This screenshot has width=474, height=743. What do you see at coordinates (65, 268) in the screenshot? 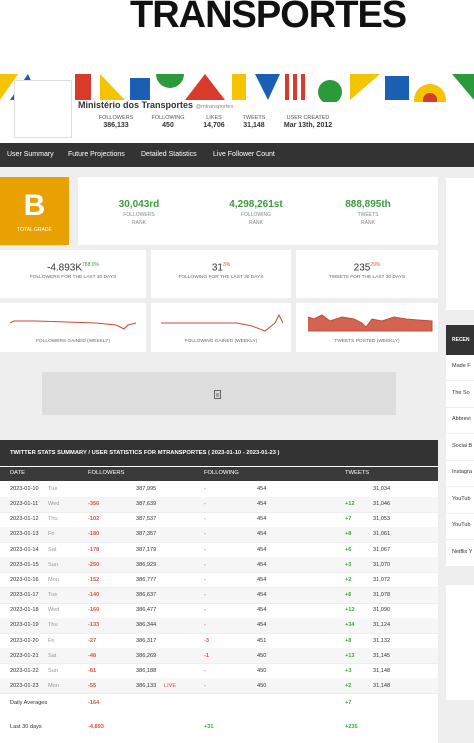
I see `change-number: -4.893K` at bounding box center [65, 268].